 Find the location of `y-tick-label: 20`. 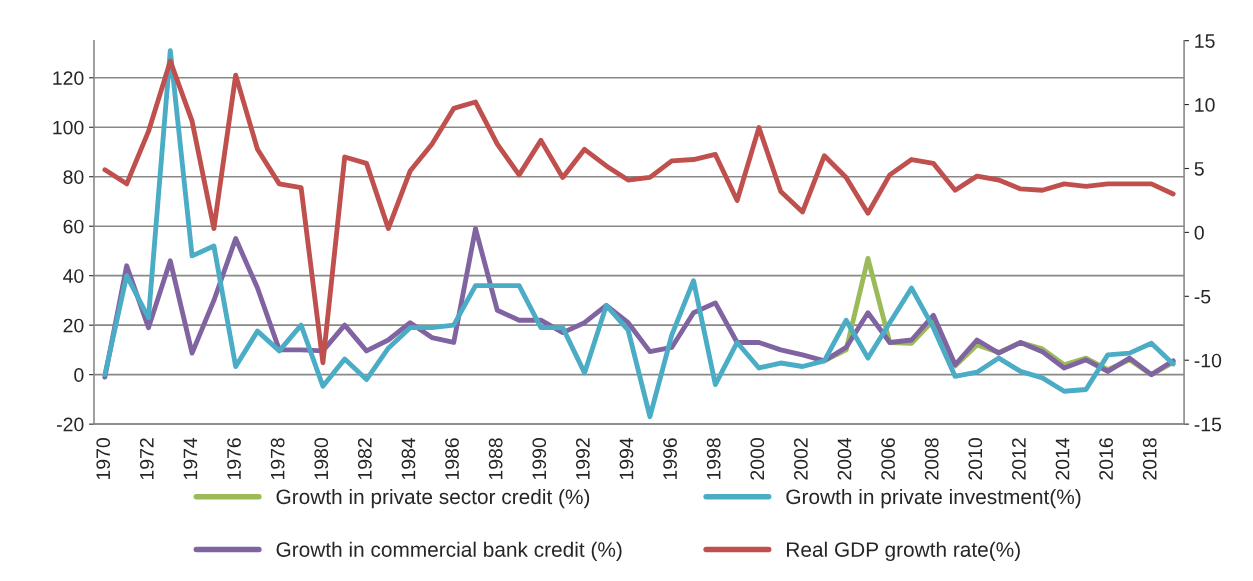

y-tick-label: 20 is located at coordinates (73, 325).